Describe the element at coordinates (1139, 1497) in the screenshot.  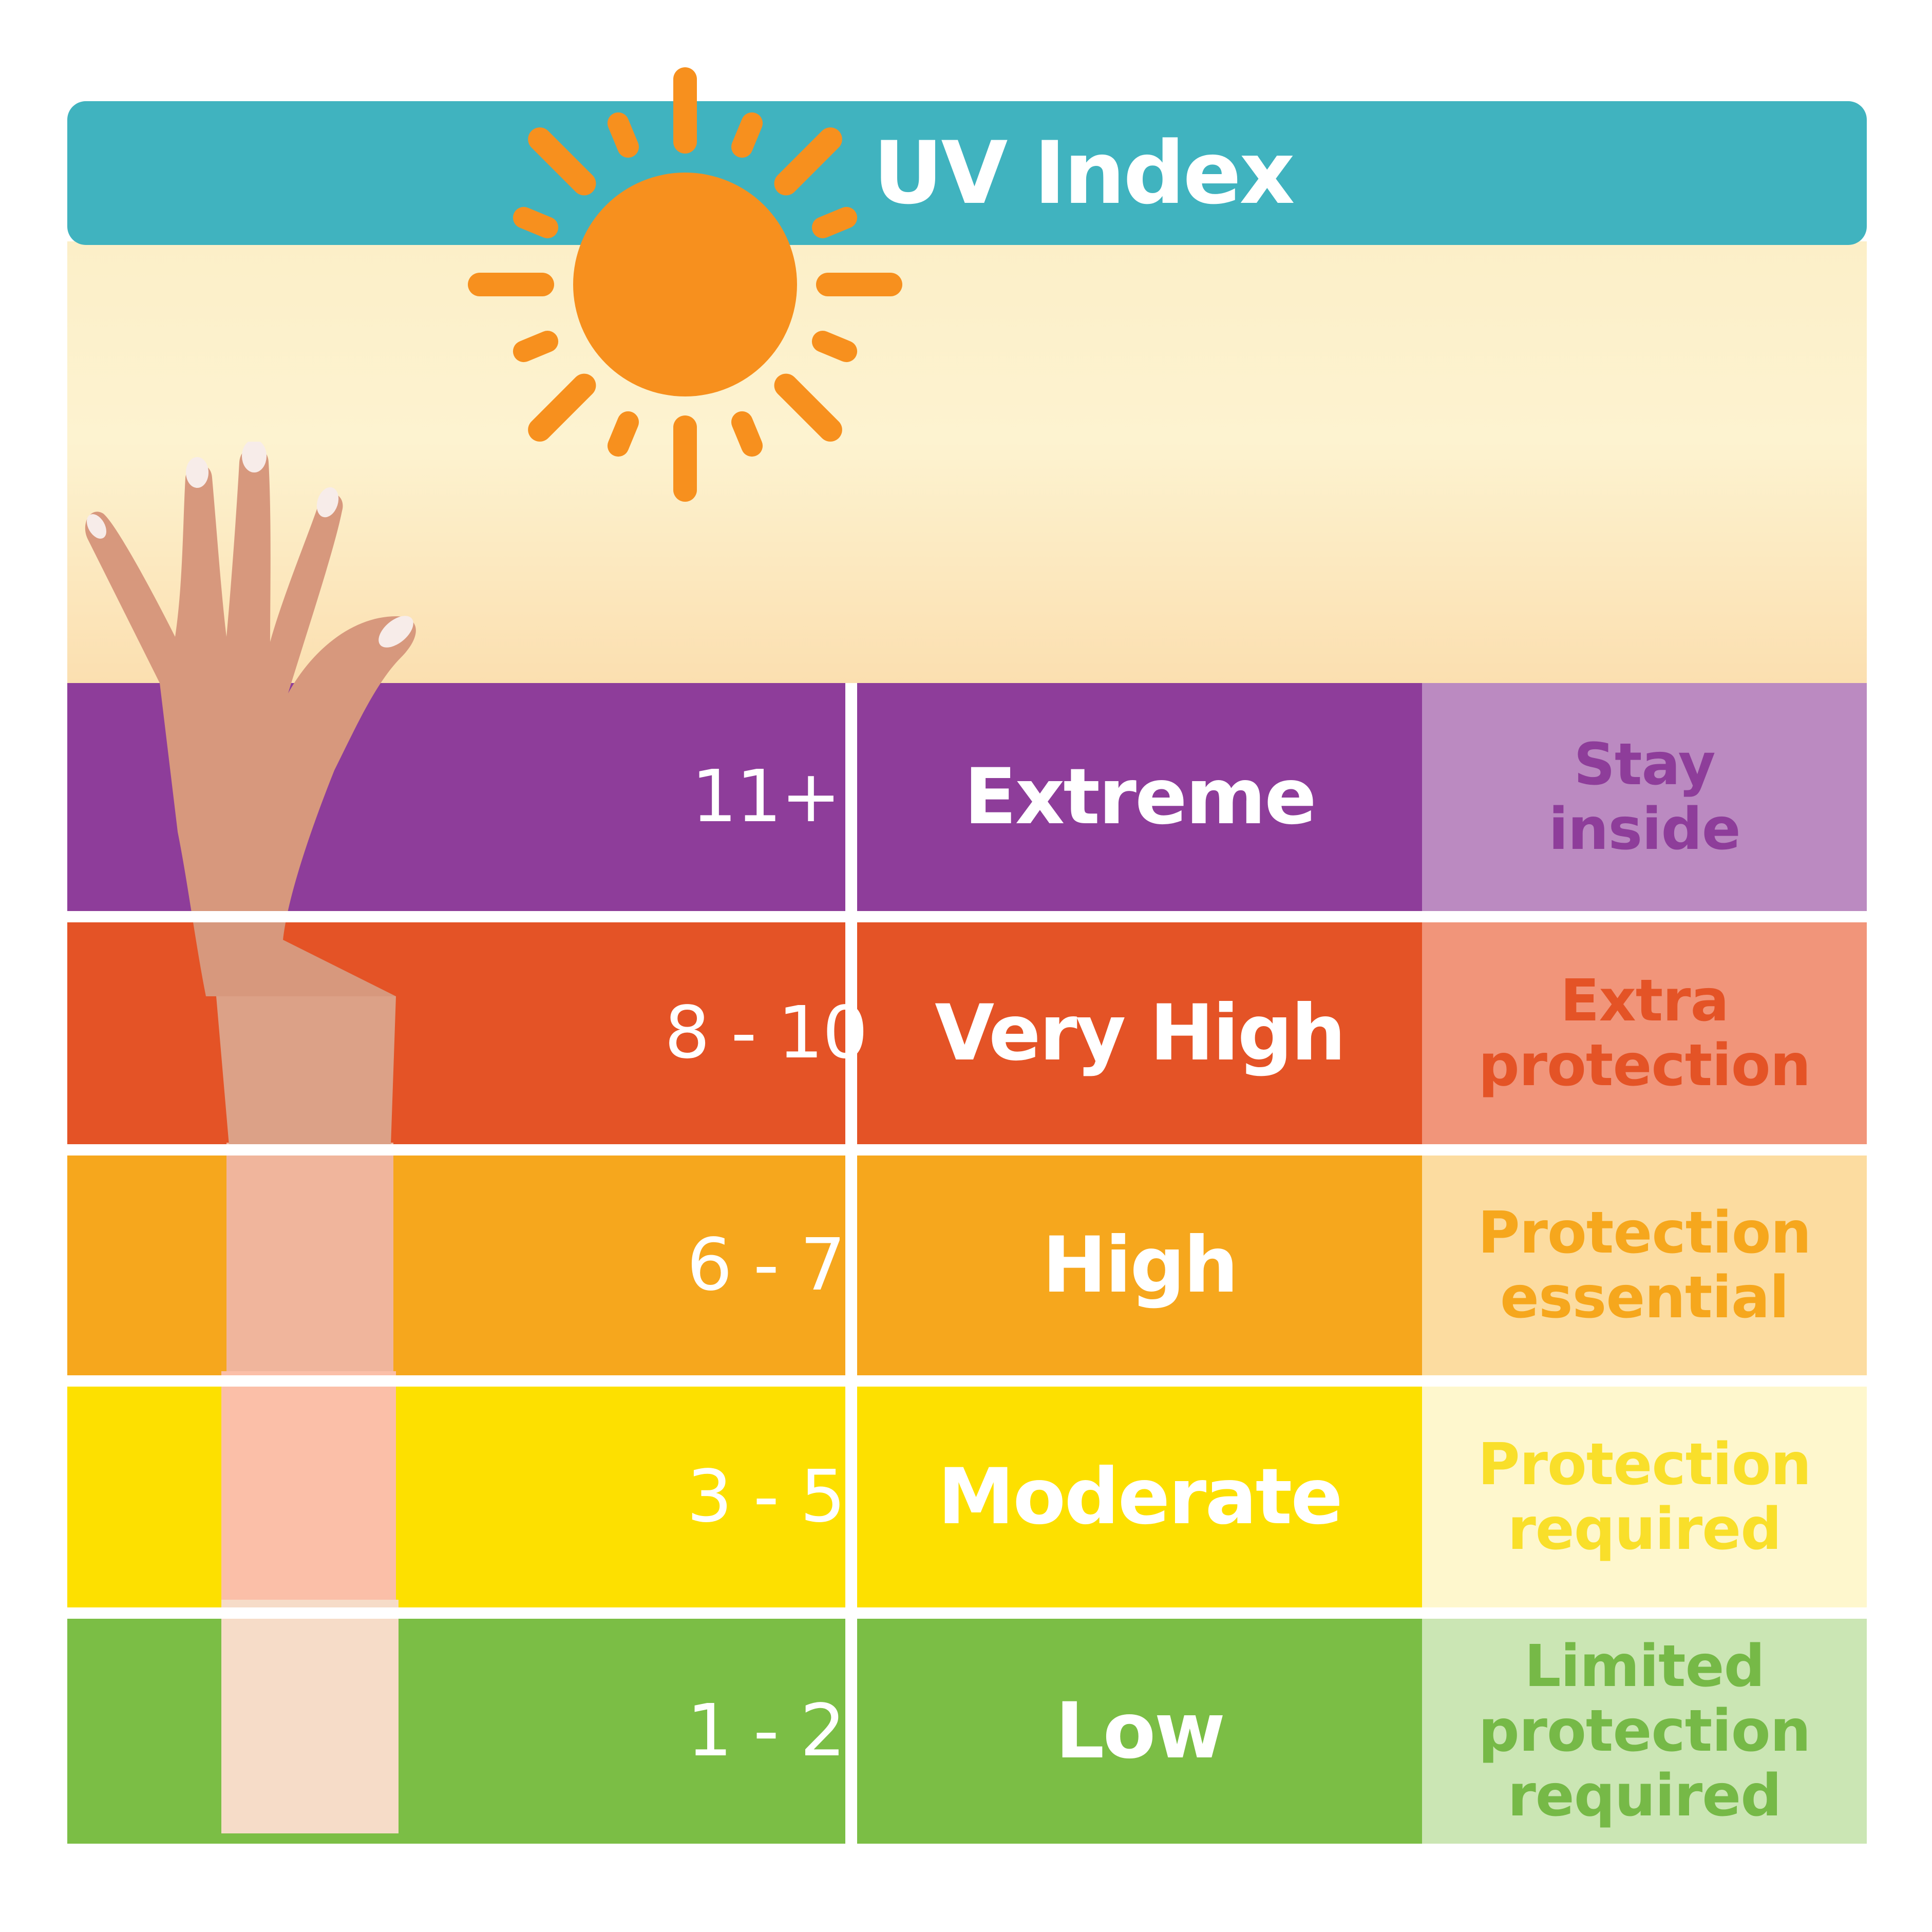
I see `uv-level-label: Moderate` at that location.